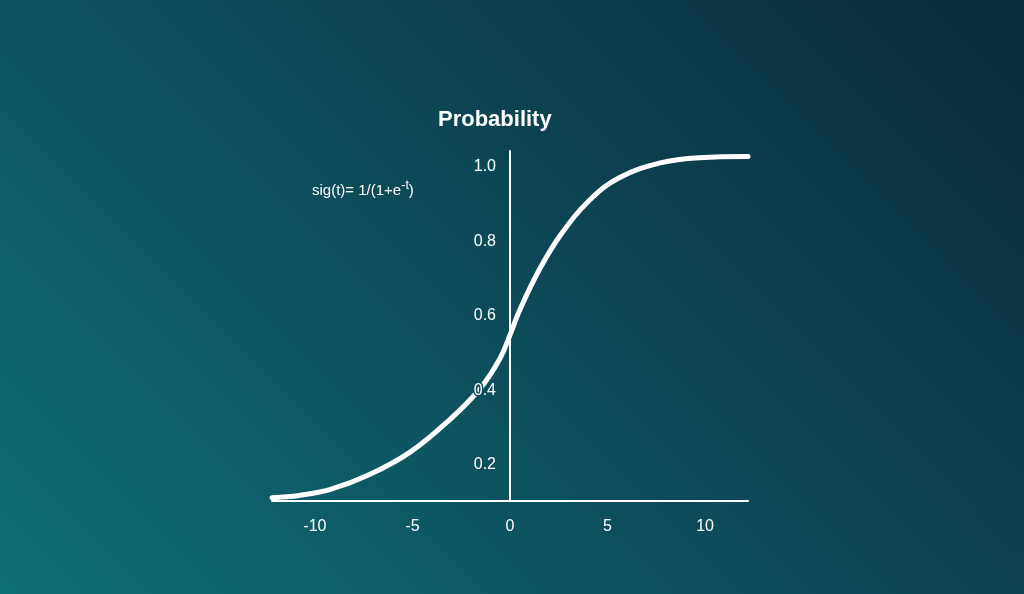 The width and height of the screenshot is (1024, 594). I want to click on y-tick-label: 0.2, so click(485, 464).